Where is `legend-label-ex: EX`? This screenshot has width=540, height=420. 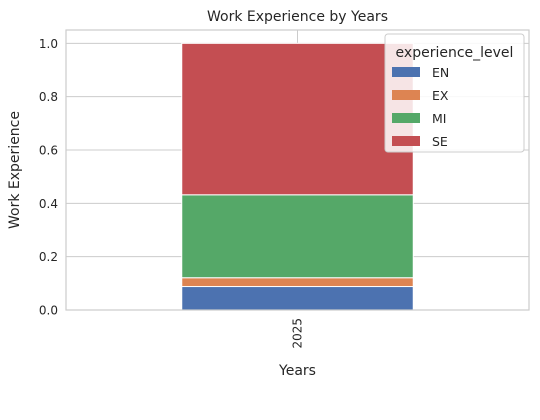
legend-label-ex: EX is located at coordinates (440, 95).